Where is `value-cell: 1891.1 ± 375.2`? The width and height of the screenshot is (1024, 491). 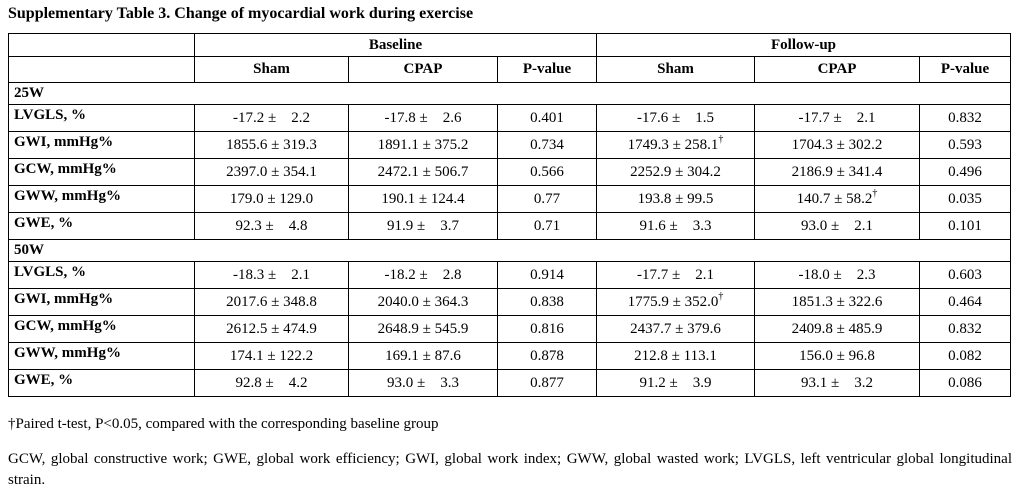
value-cell: 1891.1 ± 375.2 is located at coordinates (423, 145).